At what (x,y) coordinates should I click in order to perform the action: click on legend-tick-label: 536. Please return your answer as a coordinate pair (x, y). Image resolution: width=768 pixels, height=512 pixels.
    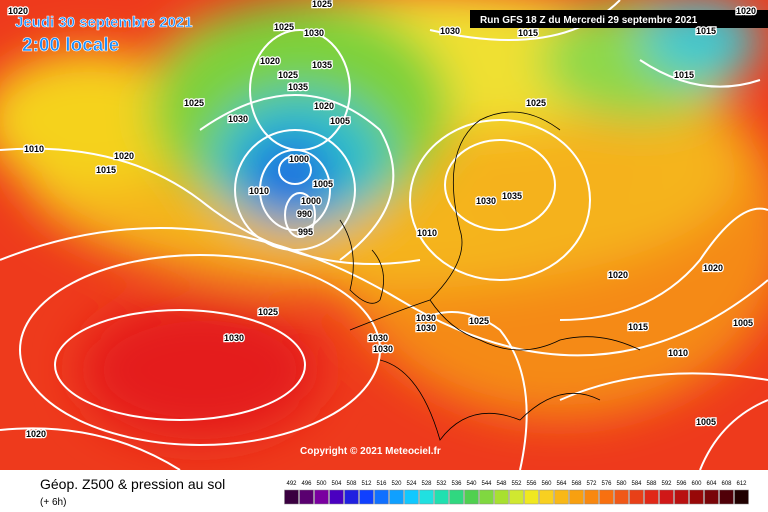
    Looking at the image, I should click on (456, 484).